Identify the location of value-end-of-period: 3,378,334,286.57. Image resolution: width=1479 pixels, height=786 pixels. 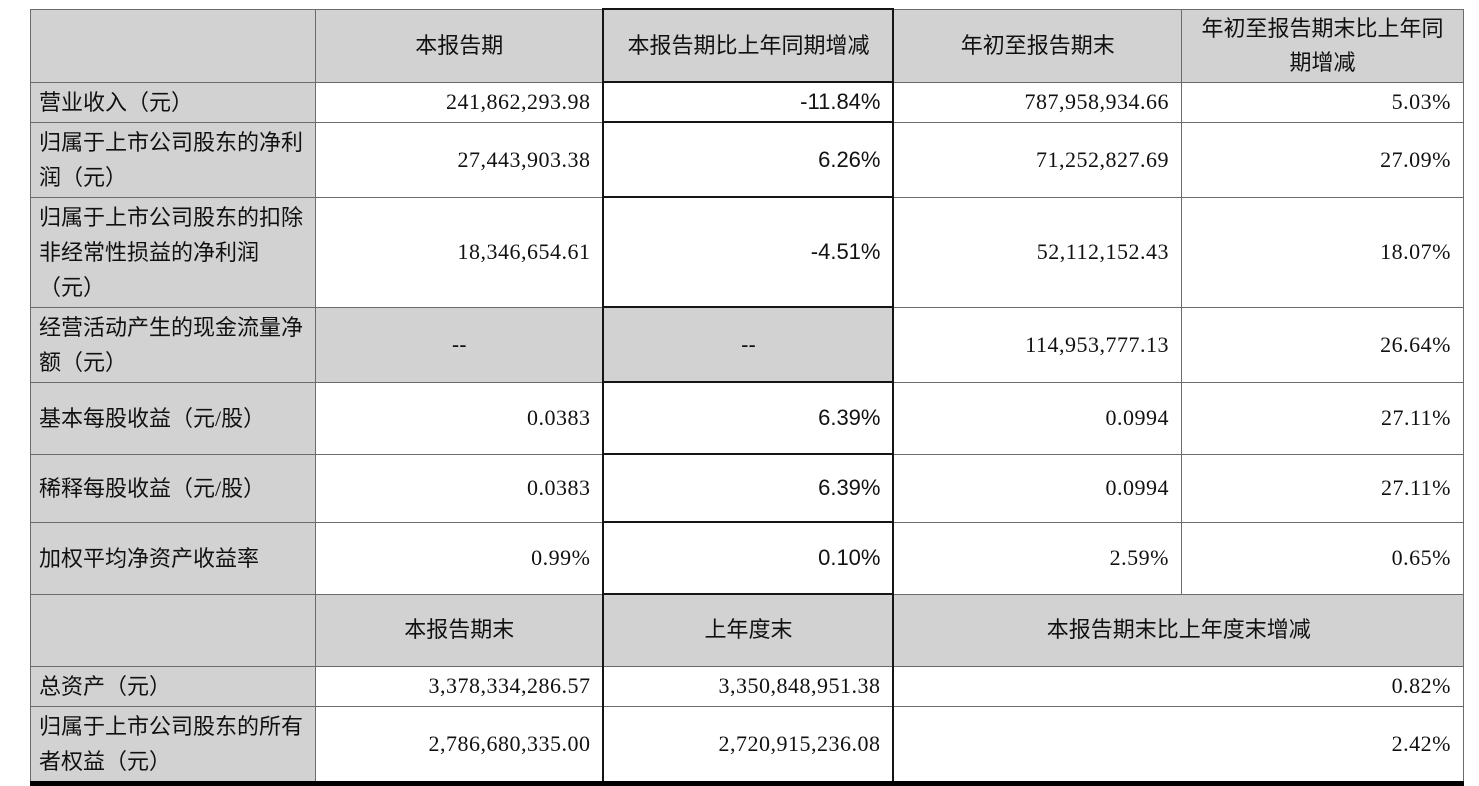
(459, 686).